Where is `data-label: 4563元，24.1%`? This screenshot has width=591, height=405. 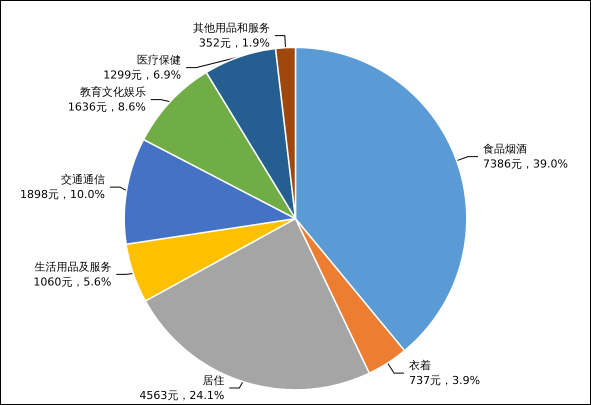
data-label: 4563元，24.1% is located at coordinates (181, 395).